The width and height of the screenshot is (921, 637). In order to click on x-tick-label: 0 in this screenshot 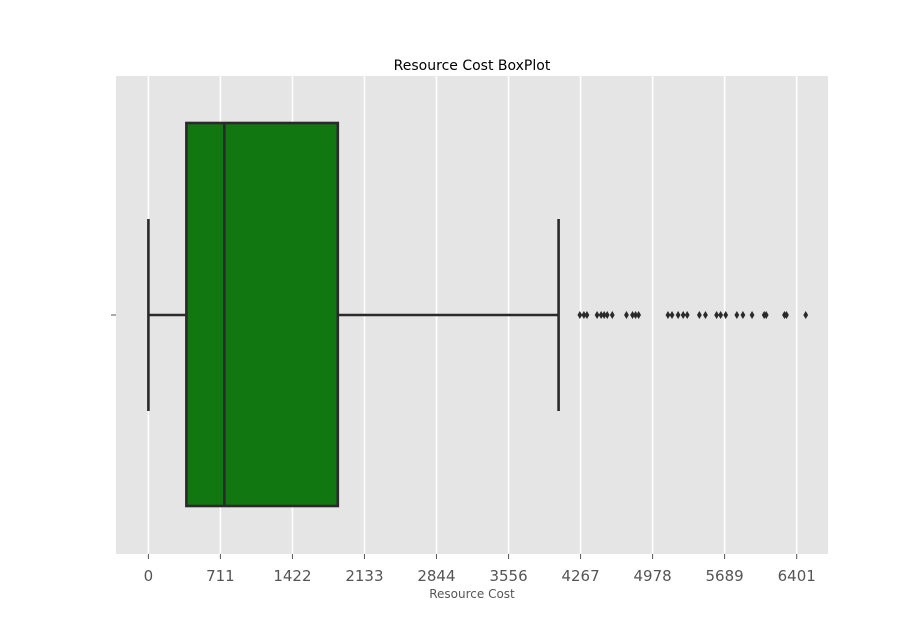, I will do `click(149, 576)`.